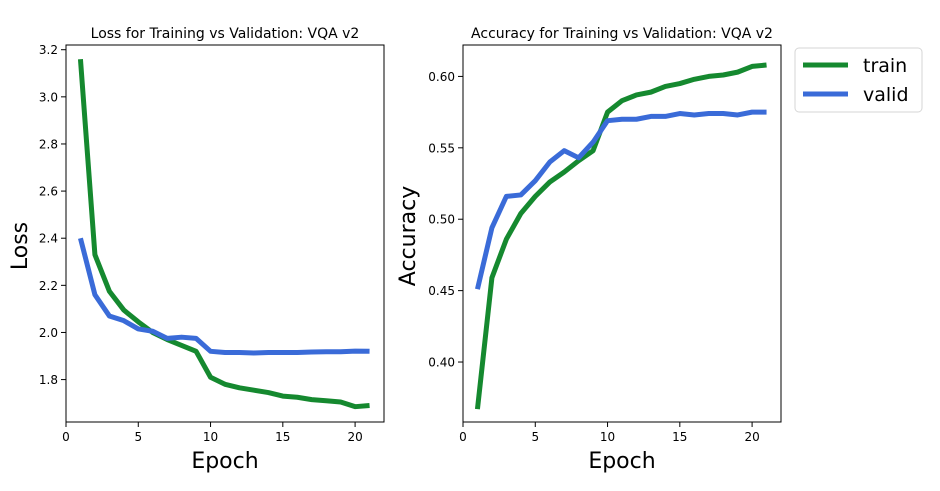 Image resolution: width=940 pixels, height=491 pixels. Describe the element at coordinates (48, 239) in the screenshot. I see `loss-ytick-label: 2.4` at that location.